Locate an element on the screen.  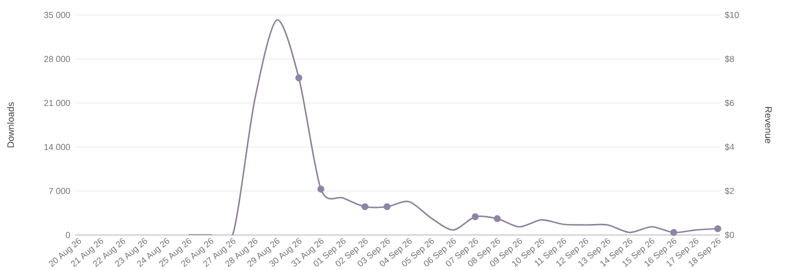
y-tick-label: 21 000 is located at coordinates (57, 103).